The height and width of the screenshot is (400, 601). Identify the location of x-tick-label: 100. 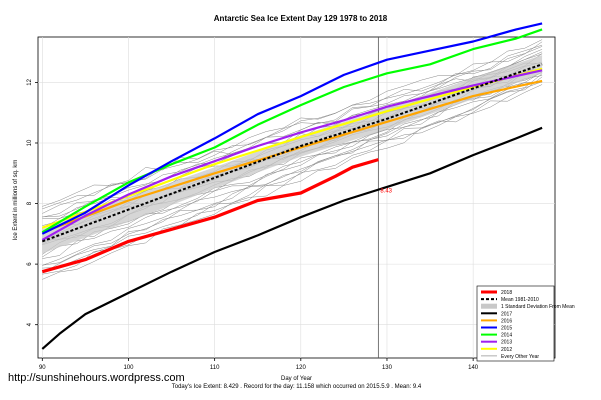
(128, 368).